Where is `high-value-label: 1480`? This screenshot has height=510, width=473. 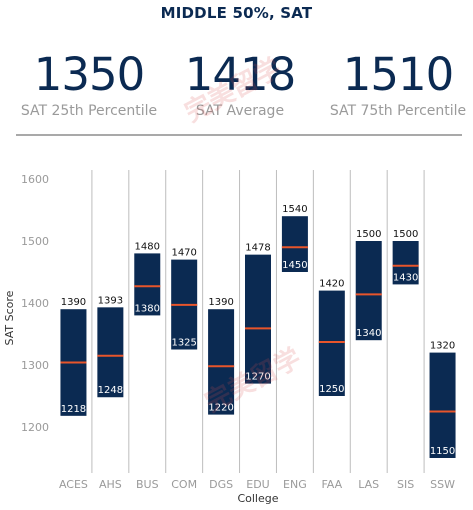
high-value-label: 1480 is located at coordinates (147, 246).